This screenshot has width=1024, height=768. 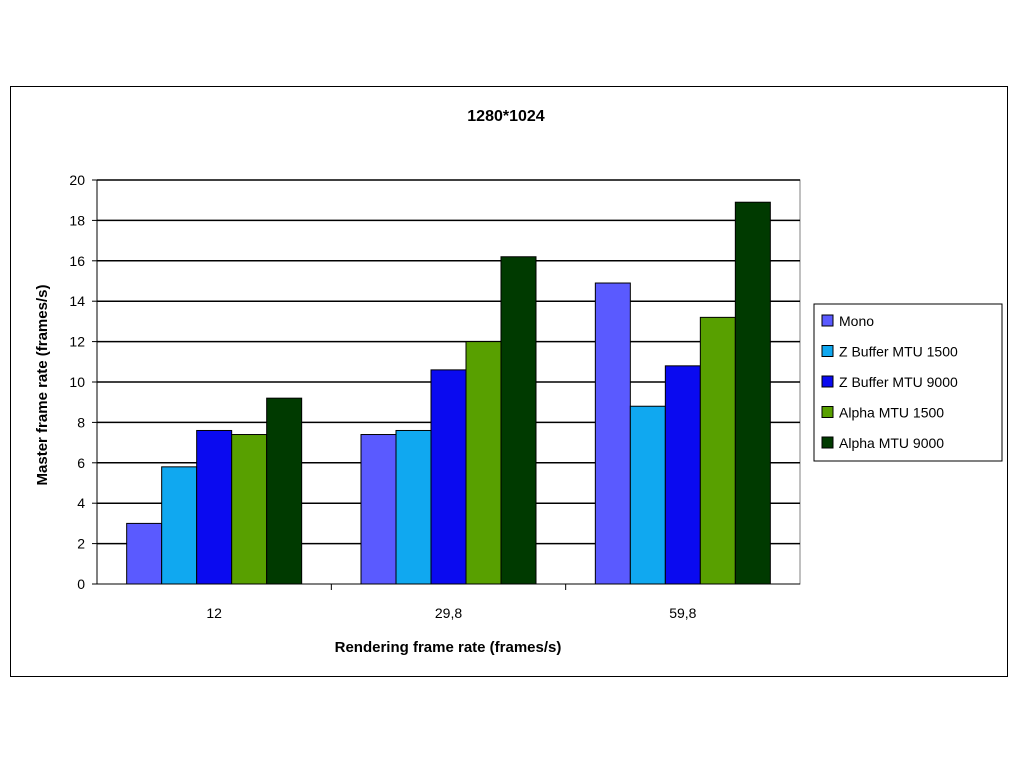 I want to click on legend-label: Mono, so click(x=856, y=321).